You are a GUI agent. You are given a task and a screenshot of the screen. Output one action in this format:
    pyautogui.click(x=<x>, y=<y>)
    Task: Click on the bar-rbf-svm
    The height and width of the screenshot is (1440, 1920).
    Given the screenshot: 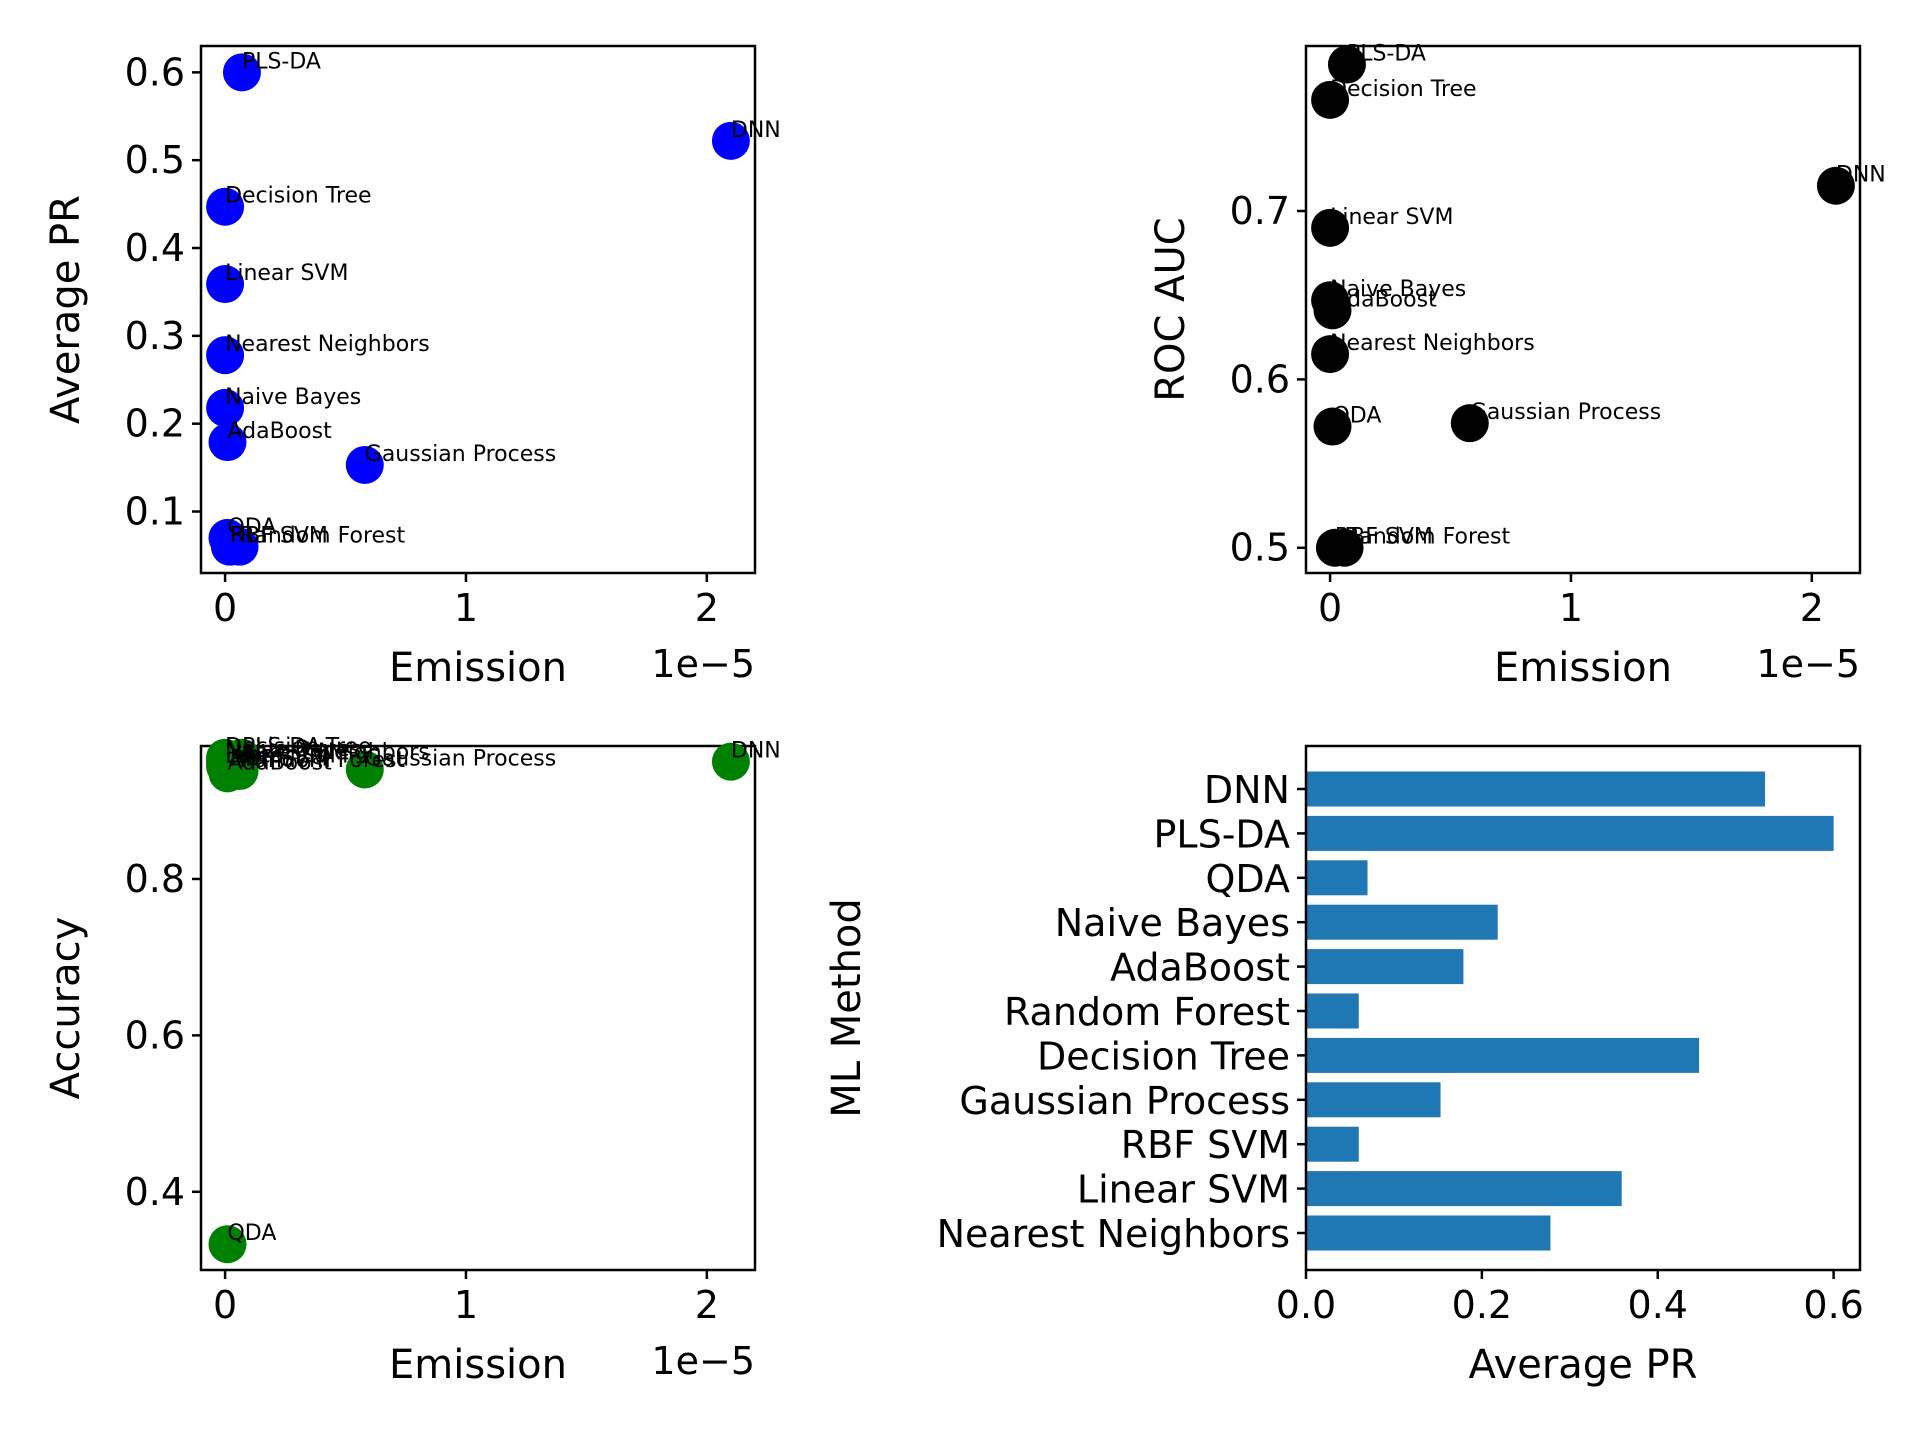 What is the action you would take?
    pyautogui.click(x=1332, y=1144)
    